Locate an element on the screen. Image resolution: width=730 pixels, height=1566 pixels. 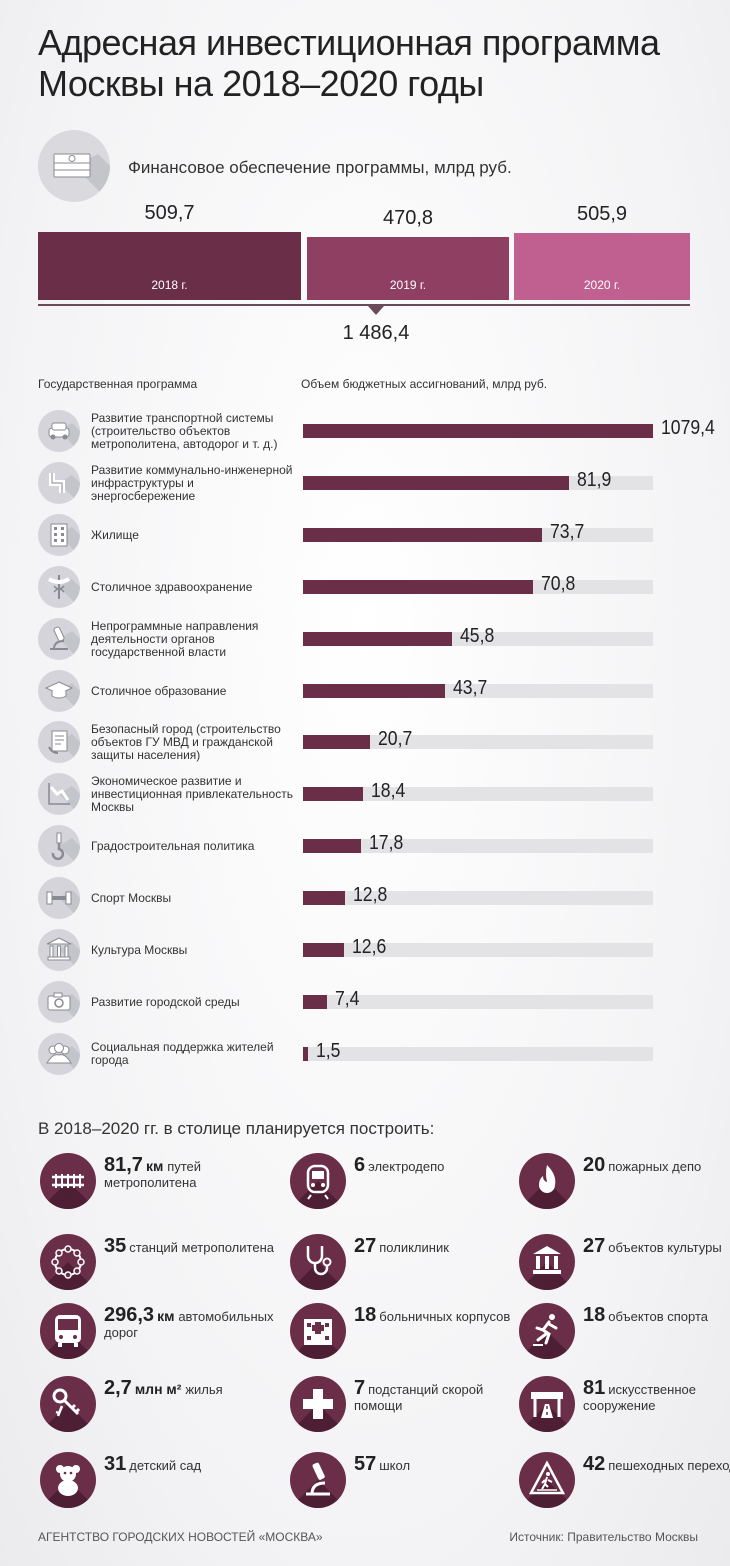
plan-text: 7 подстанций скорой помощи is located at coordinates (439, 1395).